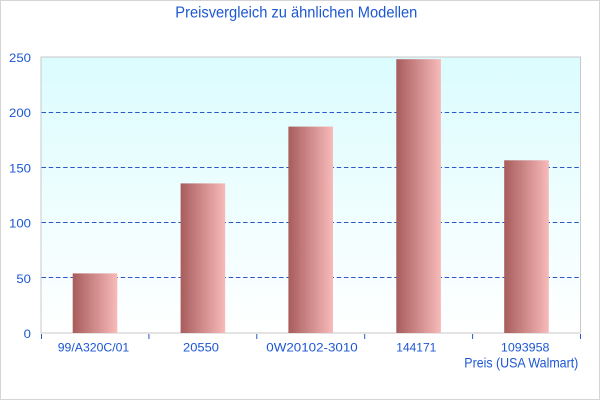 The image size is (600, 400). What do you see at coordinates (20, 224) in the screenshot?
I see `svg-text: 100` at bounding box center [20, 224].